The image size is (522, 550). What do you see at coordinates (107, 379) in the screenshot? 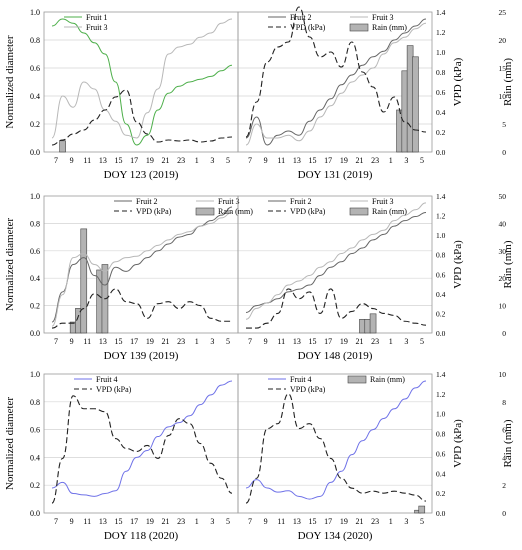
I see `legend-label: Fruit 4` at bounding box center [107, 379].